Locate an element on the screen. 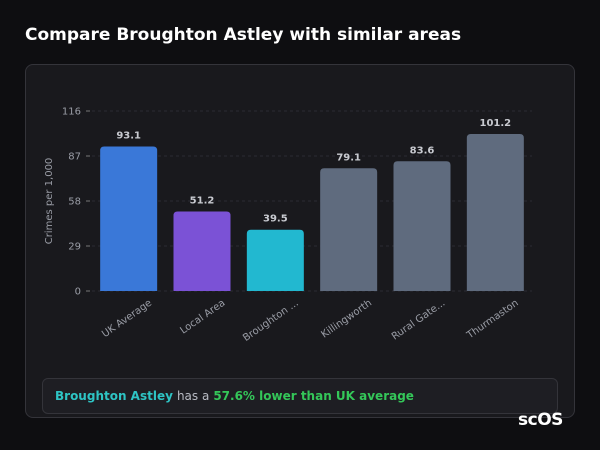 This screenshot has width=600, height=450. y-tick-label: 29 is located at coordinates (74, 247).